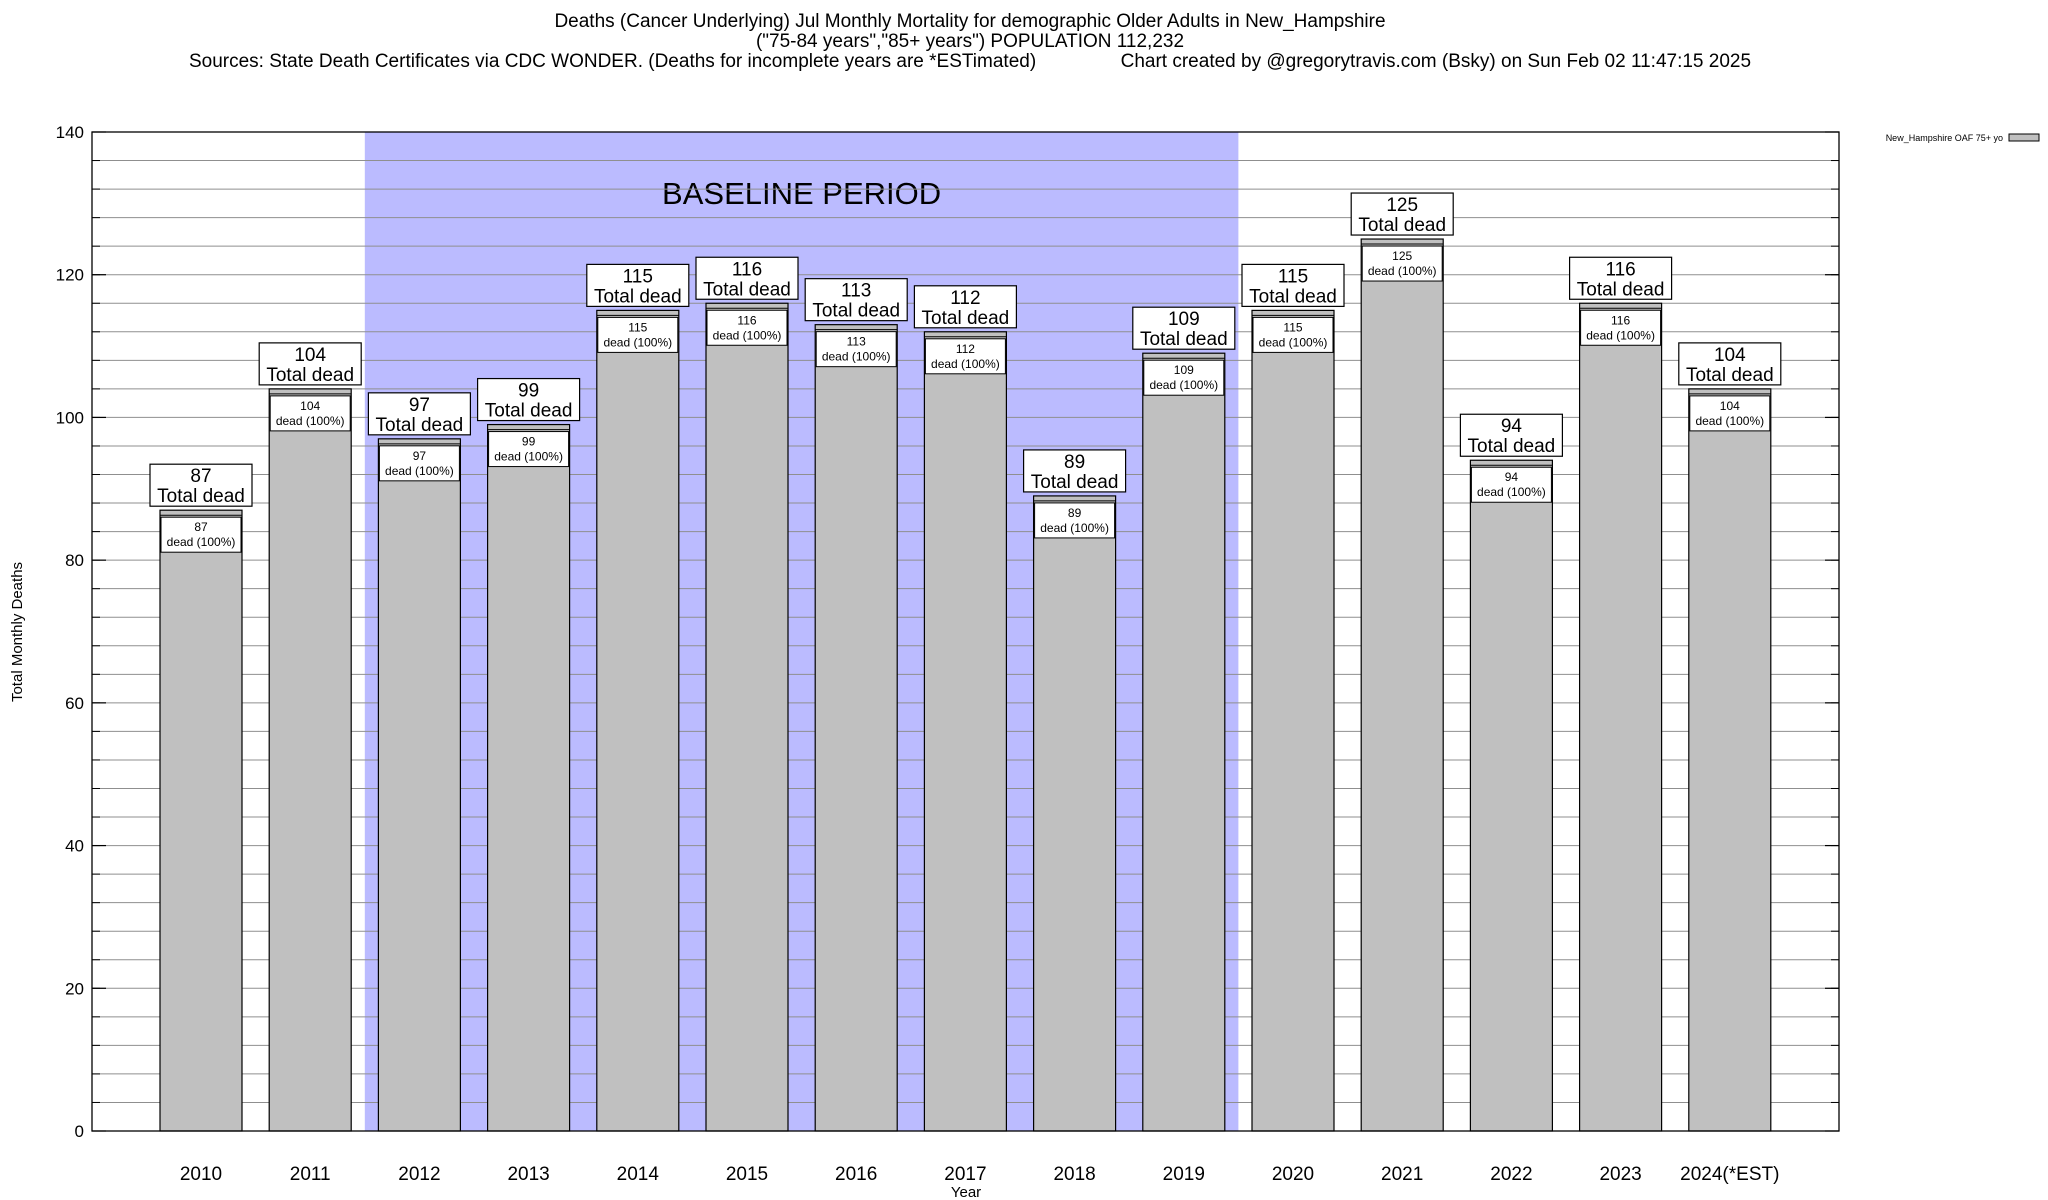 The height and width of the screenshot is (1200, 2048). What do you see at coordinates (528, 391) in the screenshot?
I see `bar-top-value: 99` at bounding box center [528, 391].